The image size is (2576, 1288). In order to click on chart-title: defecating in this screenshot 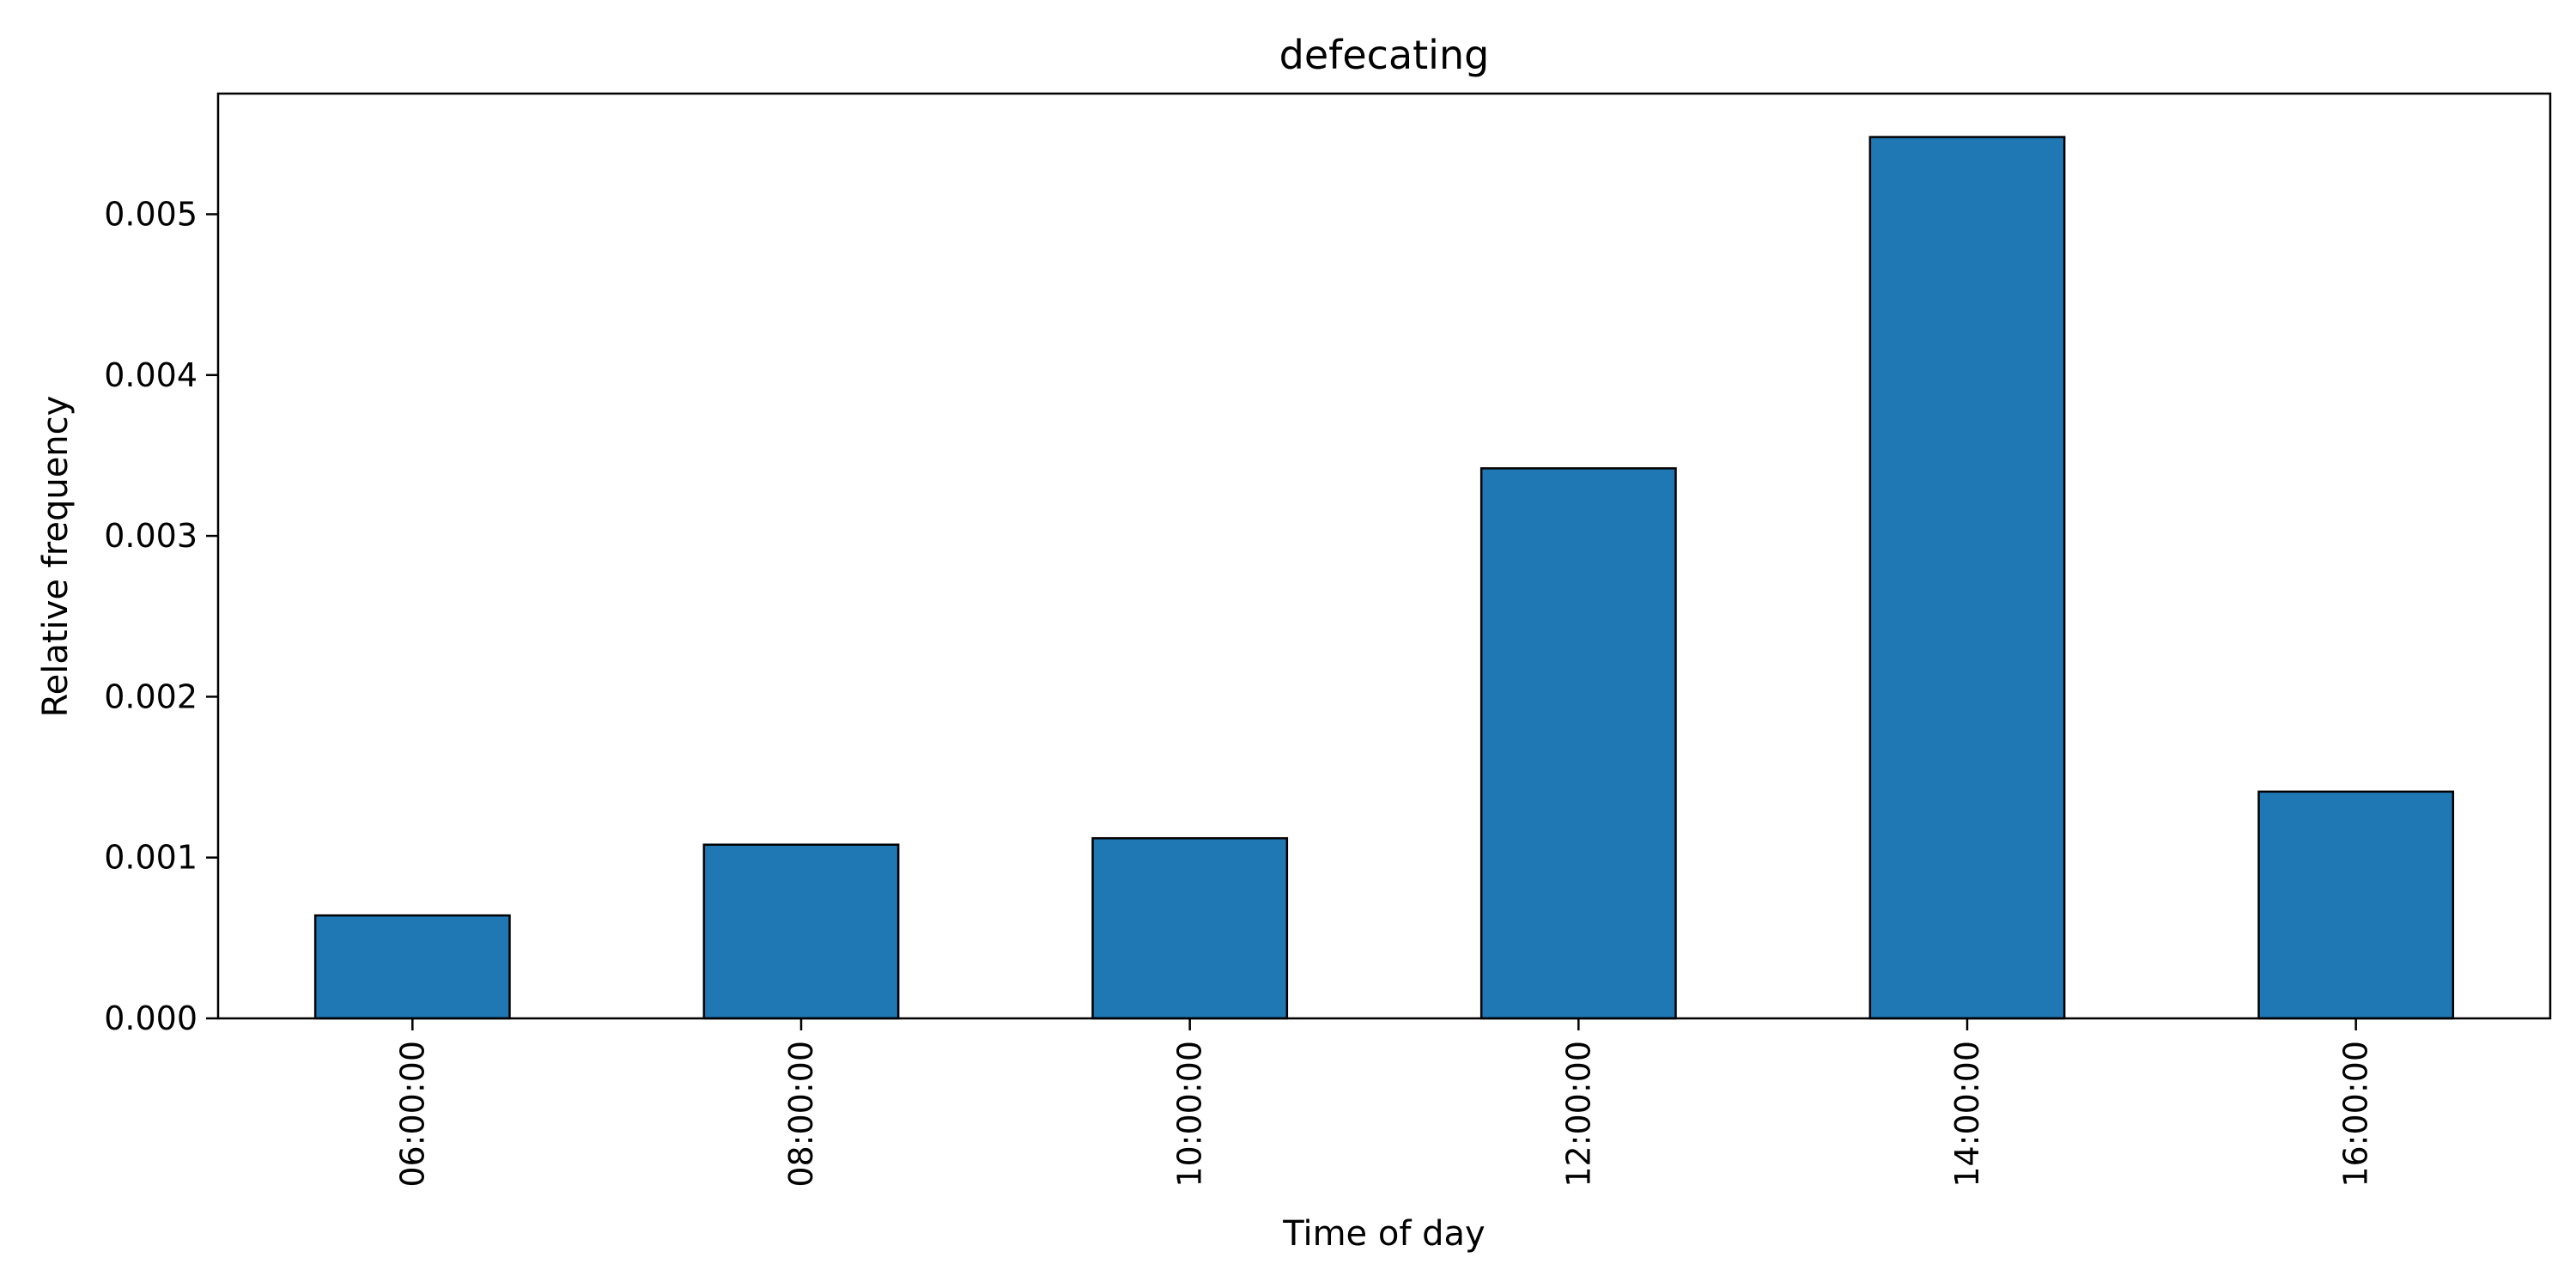, I will do `click(1385, 55)`.